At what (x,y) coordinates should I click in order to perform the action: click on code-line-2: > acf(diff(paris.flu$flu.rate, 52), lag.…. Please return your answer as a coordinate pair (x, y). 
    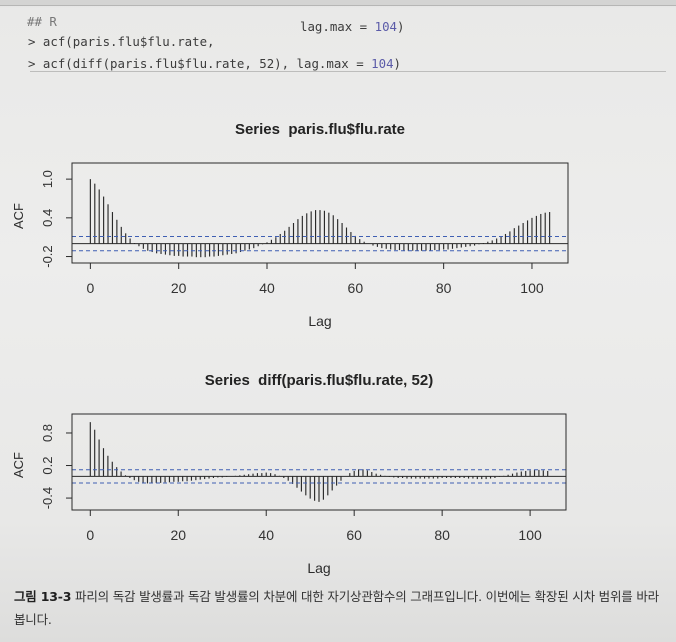
    Looking at the image, I should click on (214, 64).